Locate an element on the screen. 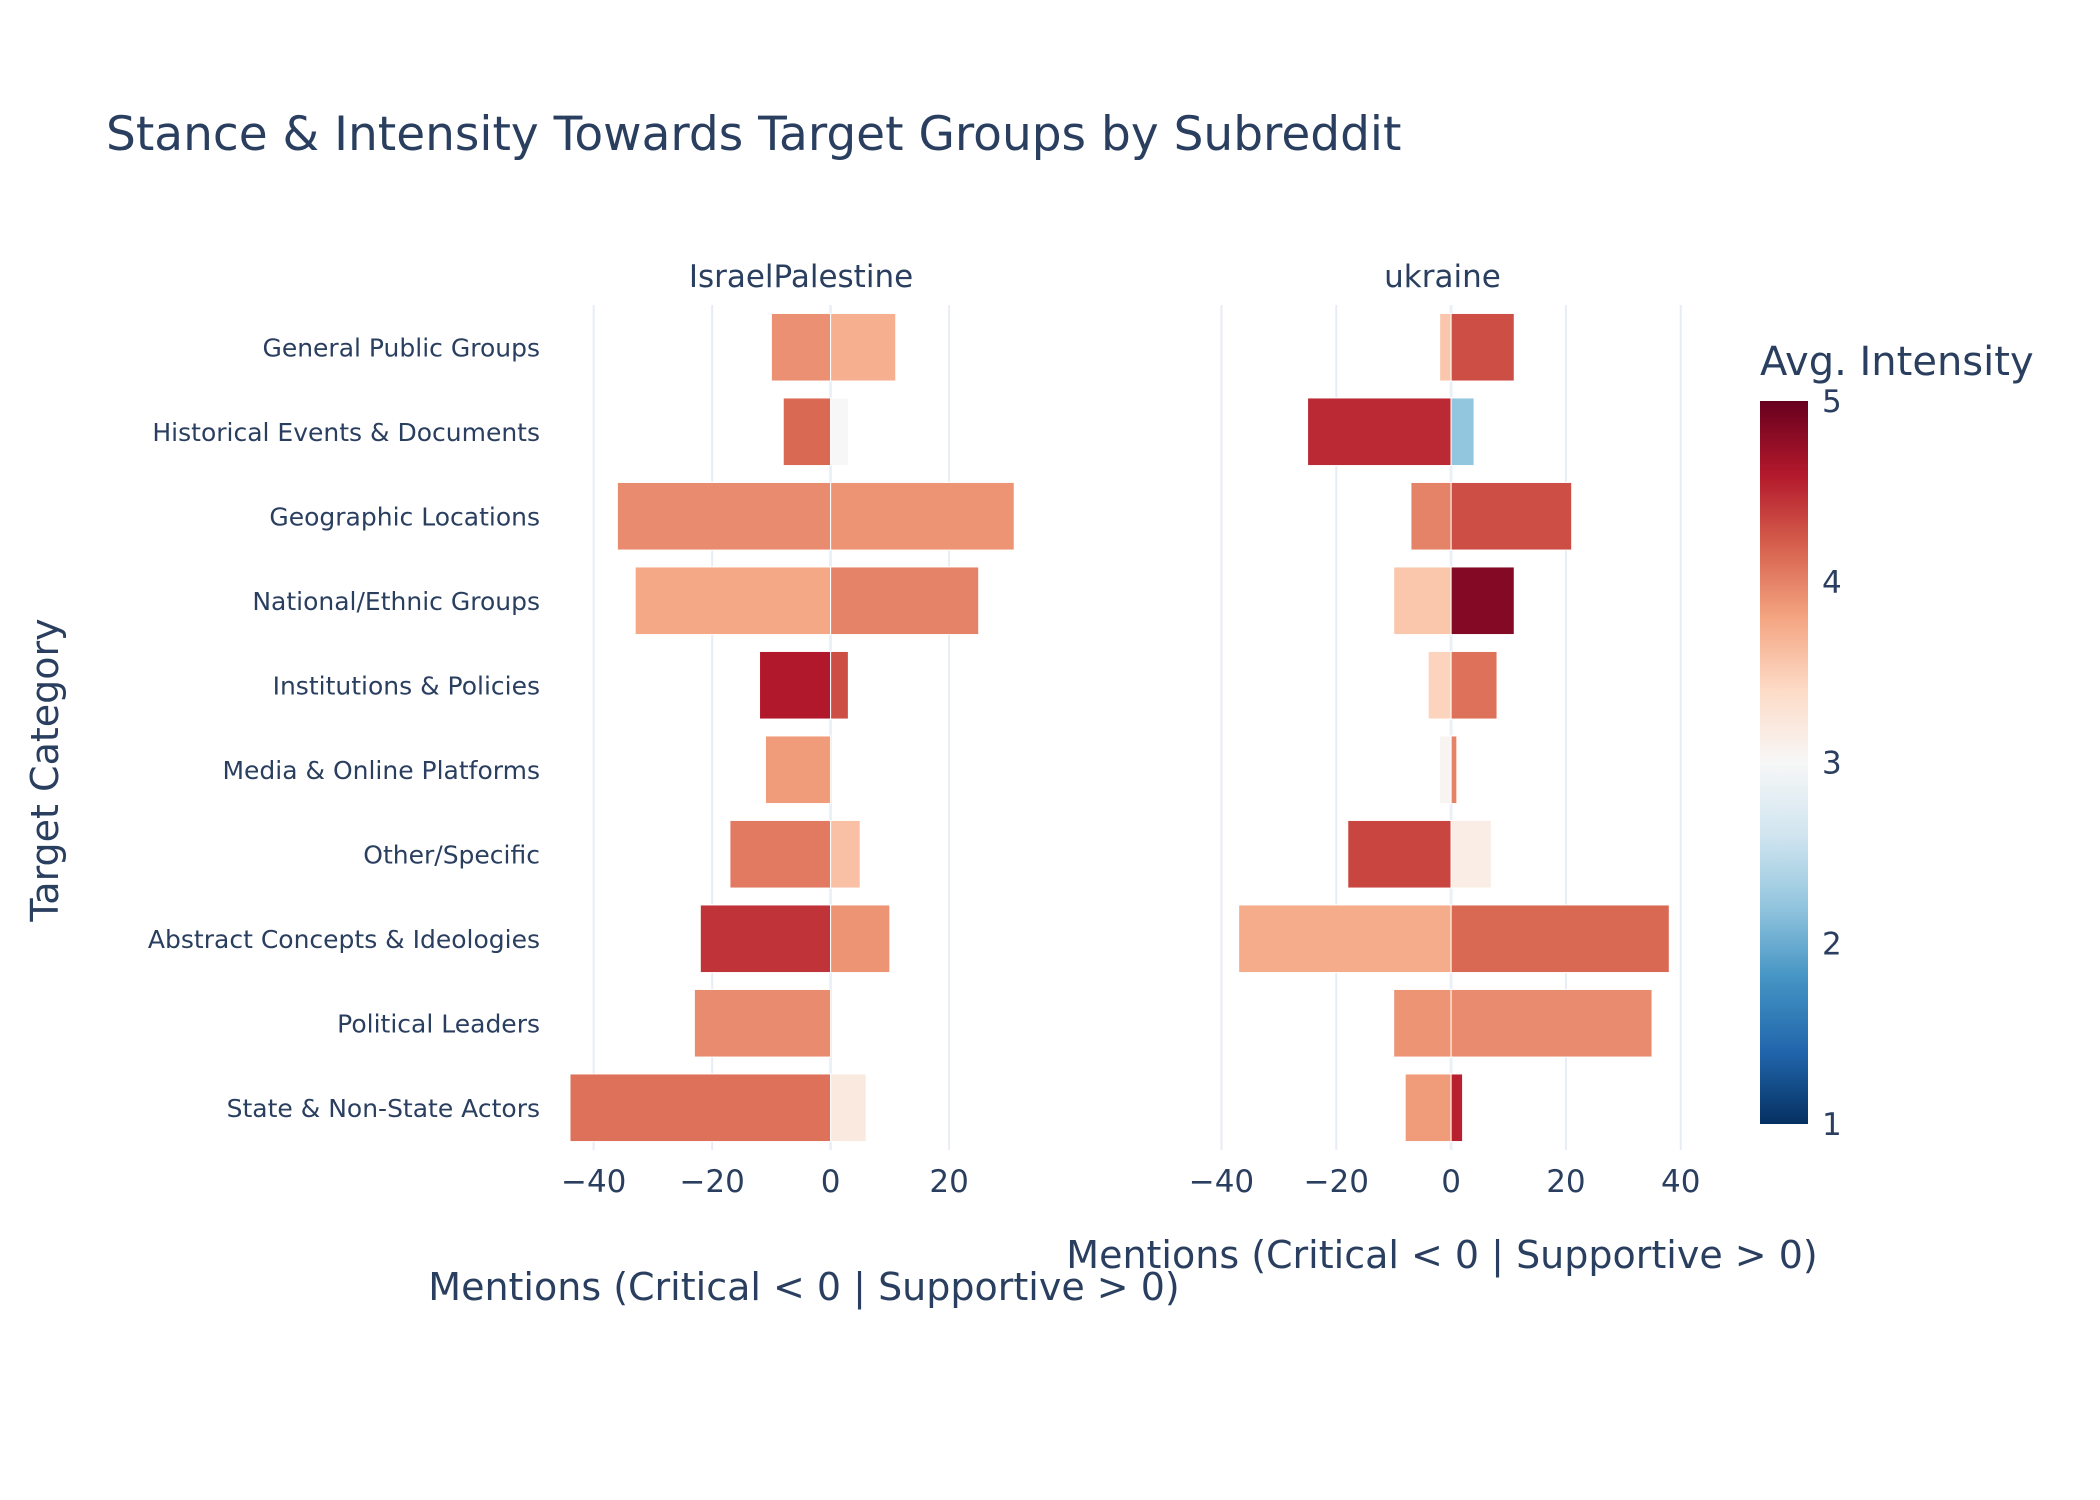 The image size is (2100, 1500). panel-title: IsraelPalestine is located at coordinates (801, 277).